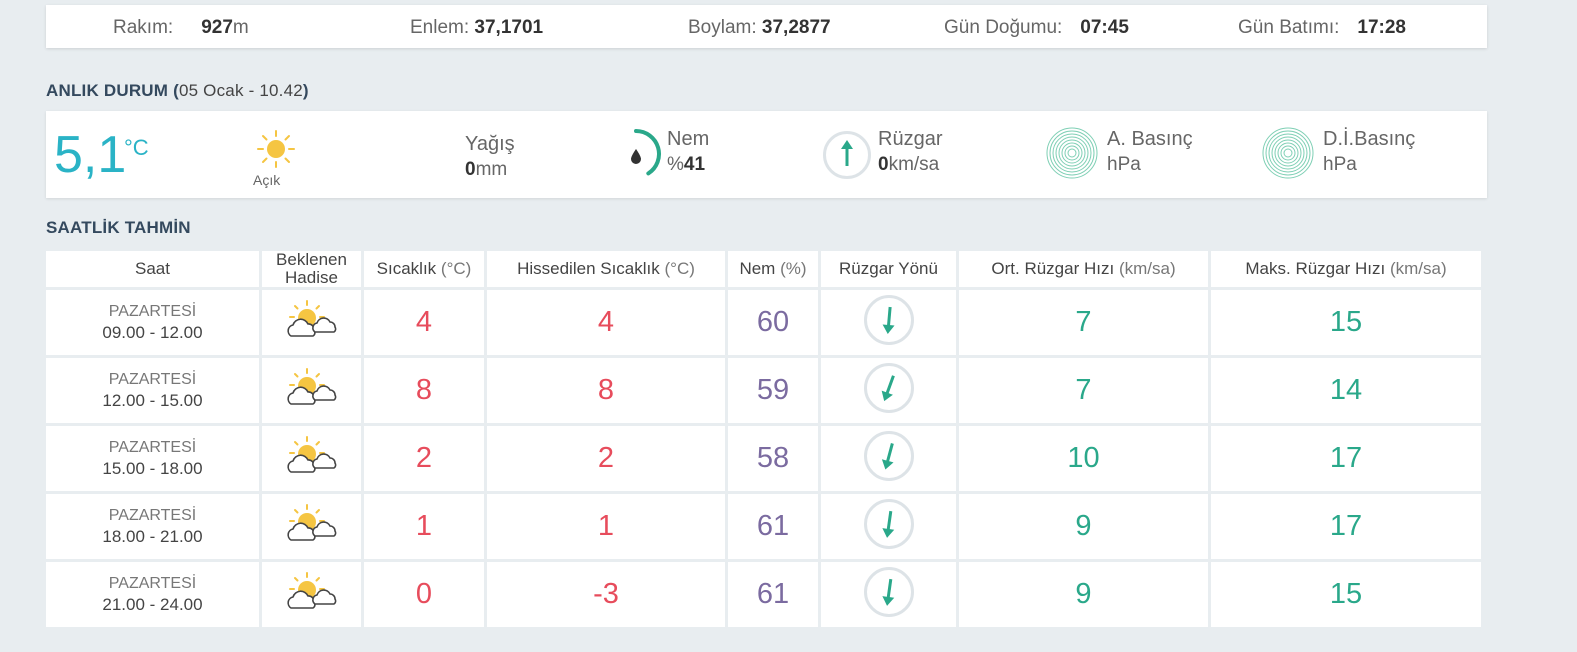 Image resolution: width=1577 pixels, height=652 pixels. Describe the element at coordinates (606, 594) in the screenshot. I see `feels-cell: -3` at that location.